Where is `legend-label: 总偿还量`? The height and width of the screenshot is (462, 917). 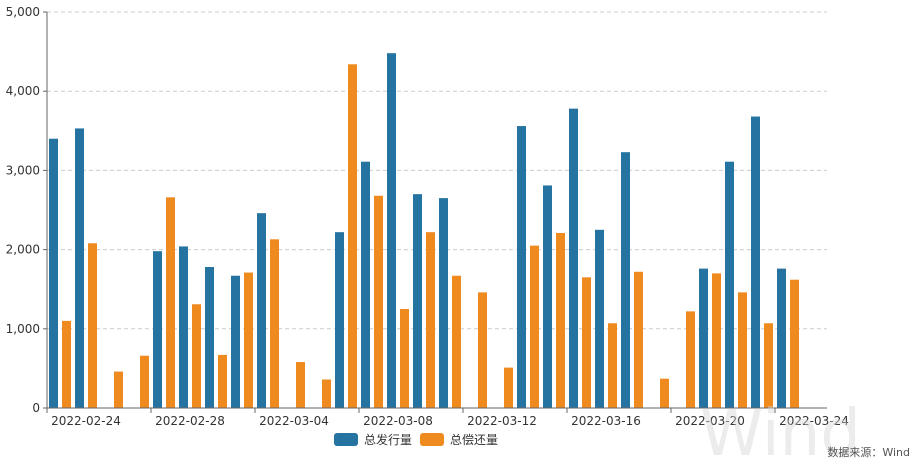 legend-label: 总偿还量 is located at coordinates (474, 439).